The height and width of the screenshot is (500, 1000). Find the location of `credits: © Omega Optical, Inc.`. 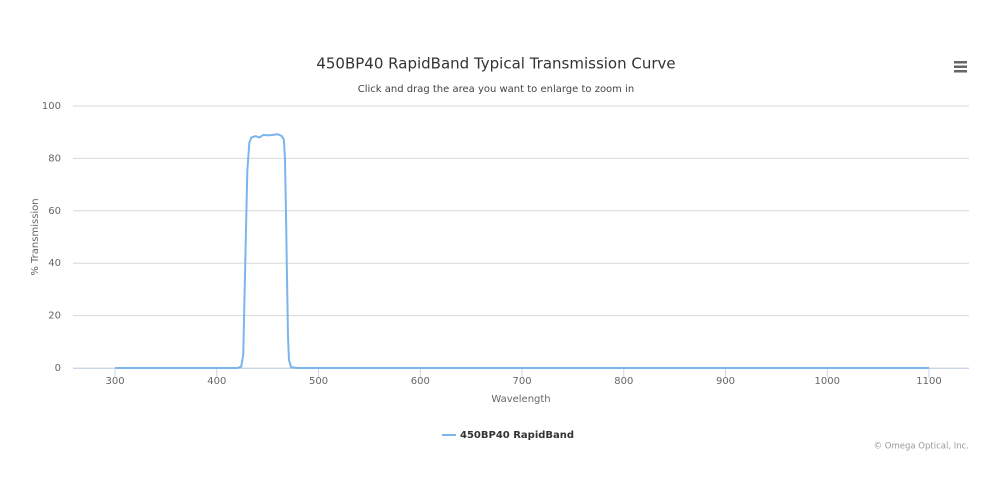

credits: © Omega Optical, Inc. is located at coordinates (921, 447).